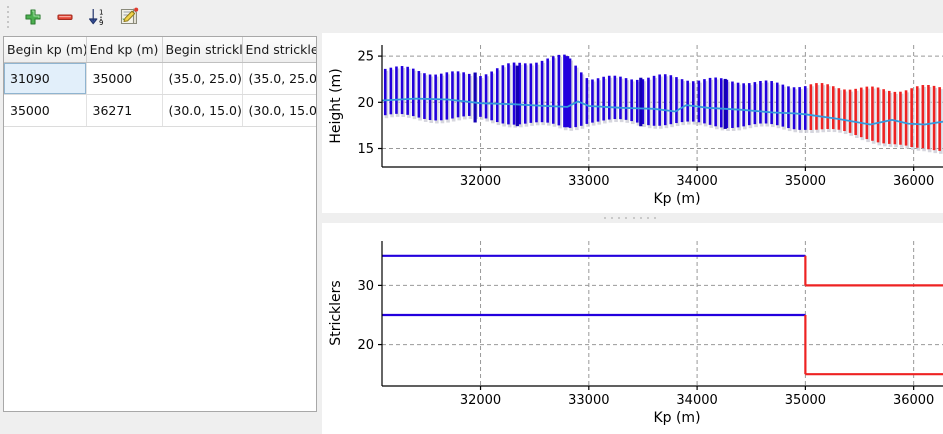  I want to click on x-axis-title-bottom: Kp (m), so click(676, 418).